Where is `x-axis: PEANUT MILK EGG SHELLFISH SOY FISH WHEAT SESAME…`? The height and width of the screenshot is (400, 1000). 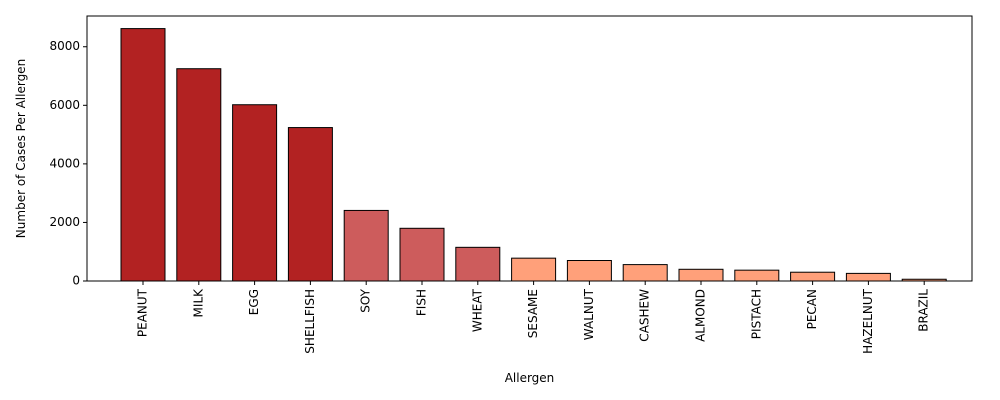
x-axis: PEANUT MILK EGG SHELLFISH SOY FISH WHEAT SESAME… is located at coordinates (533, 317).